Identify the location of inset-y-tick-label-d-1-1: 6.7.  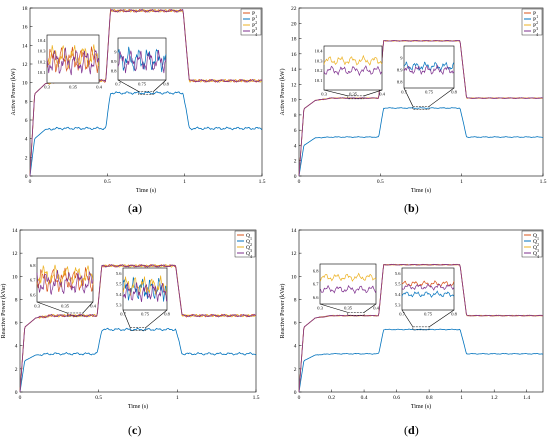
(316, 284).